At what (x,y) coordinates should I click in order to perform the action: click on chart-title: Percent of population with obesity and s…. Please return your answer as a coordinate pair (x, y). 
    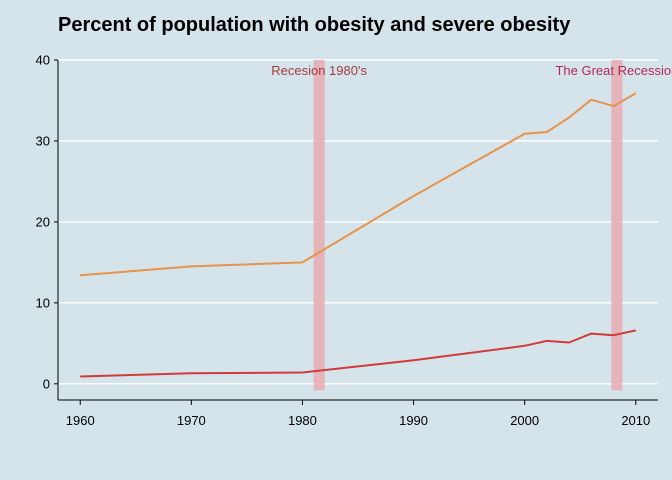
    Looking at the image, I should click on (314, 25).